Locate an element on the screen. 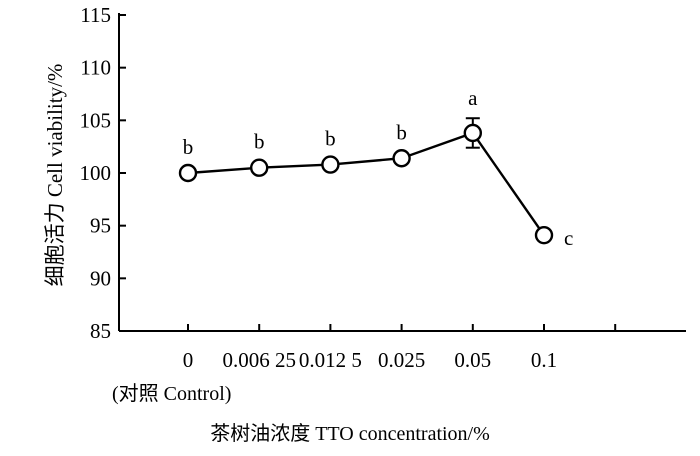 The width and height of the screenshot is (700, 456). control-note: (对照 Control) is located at coordinates (172, 394).